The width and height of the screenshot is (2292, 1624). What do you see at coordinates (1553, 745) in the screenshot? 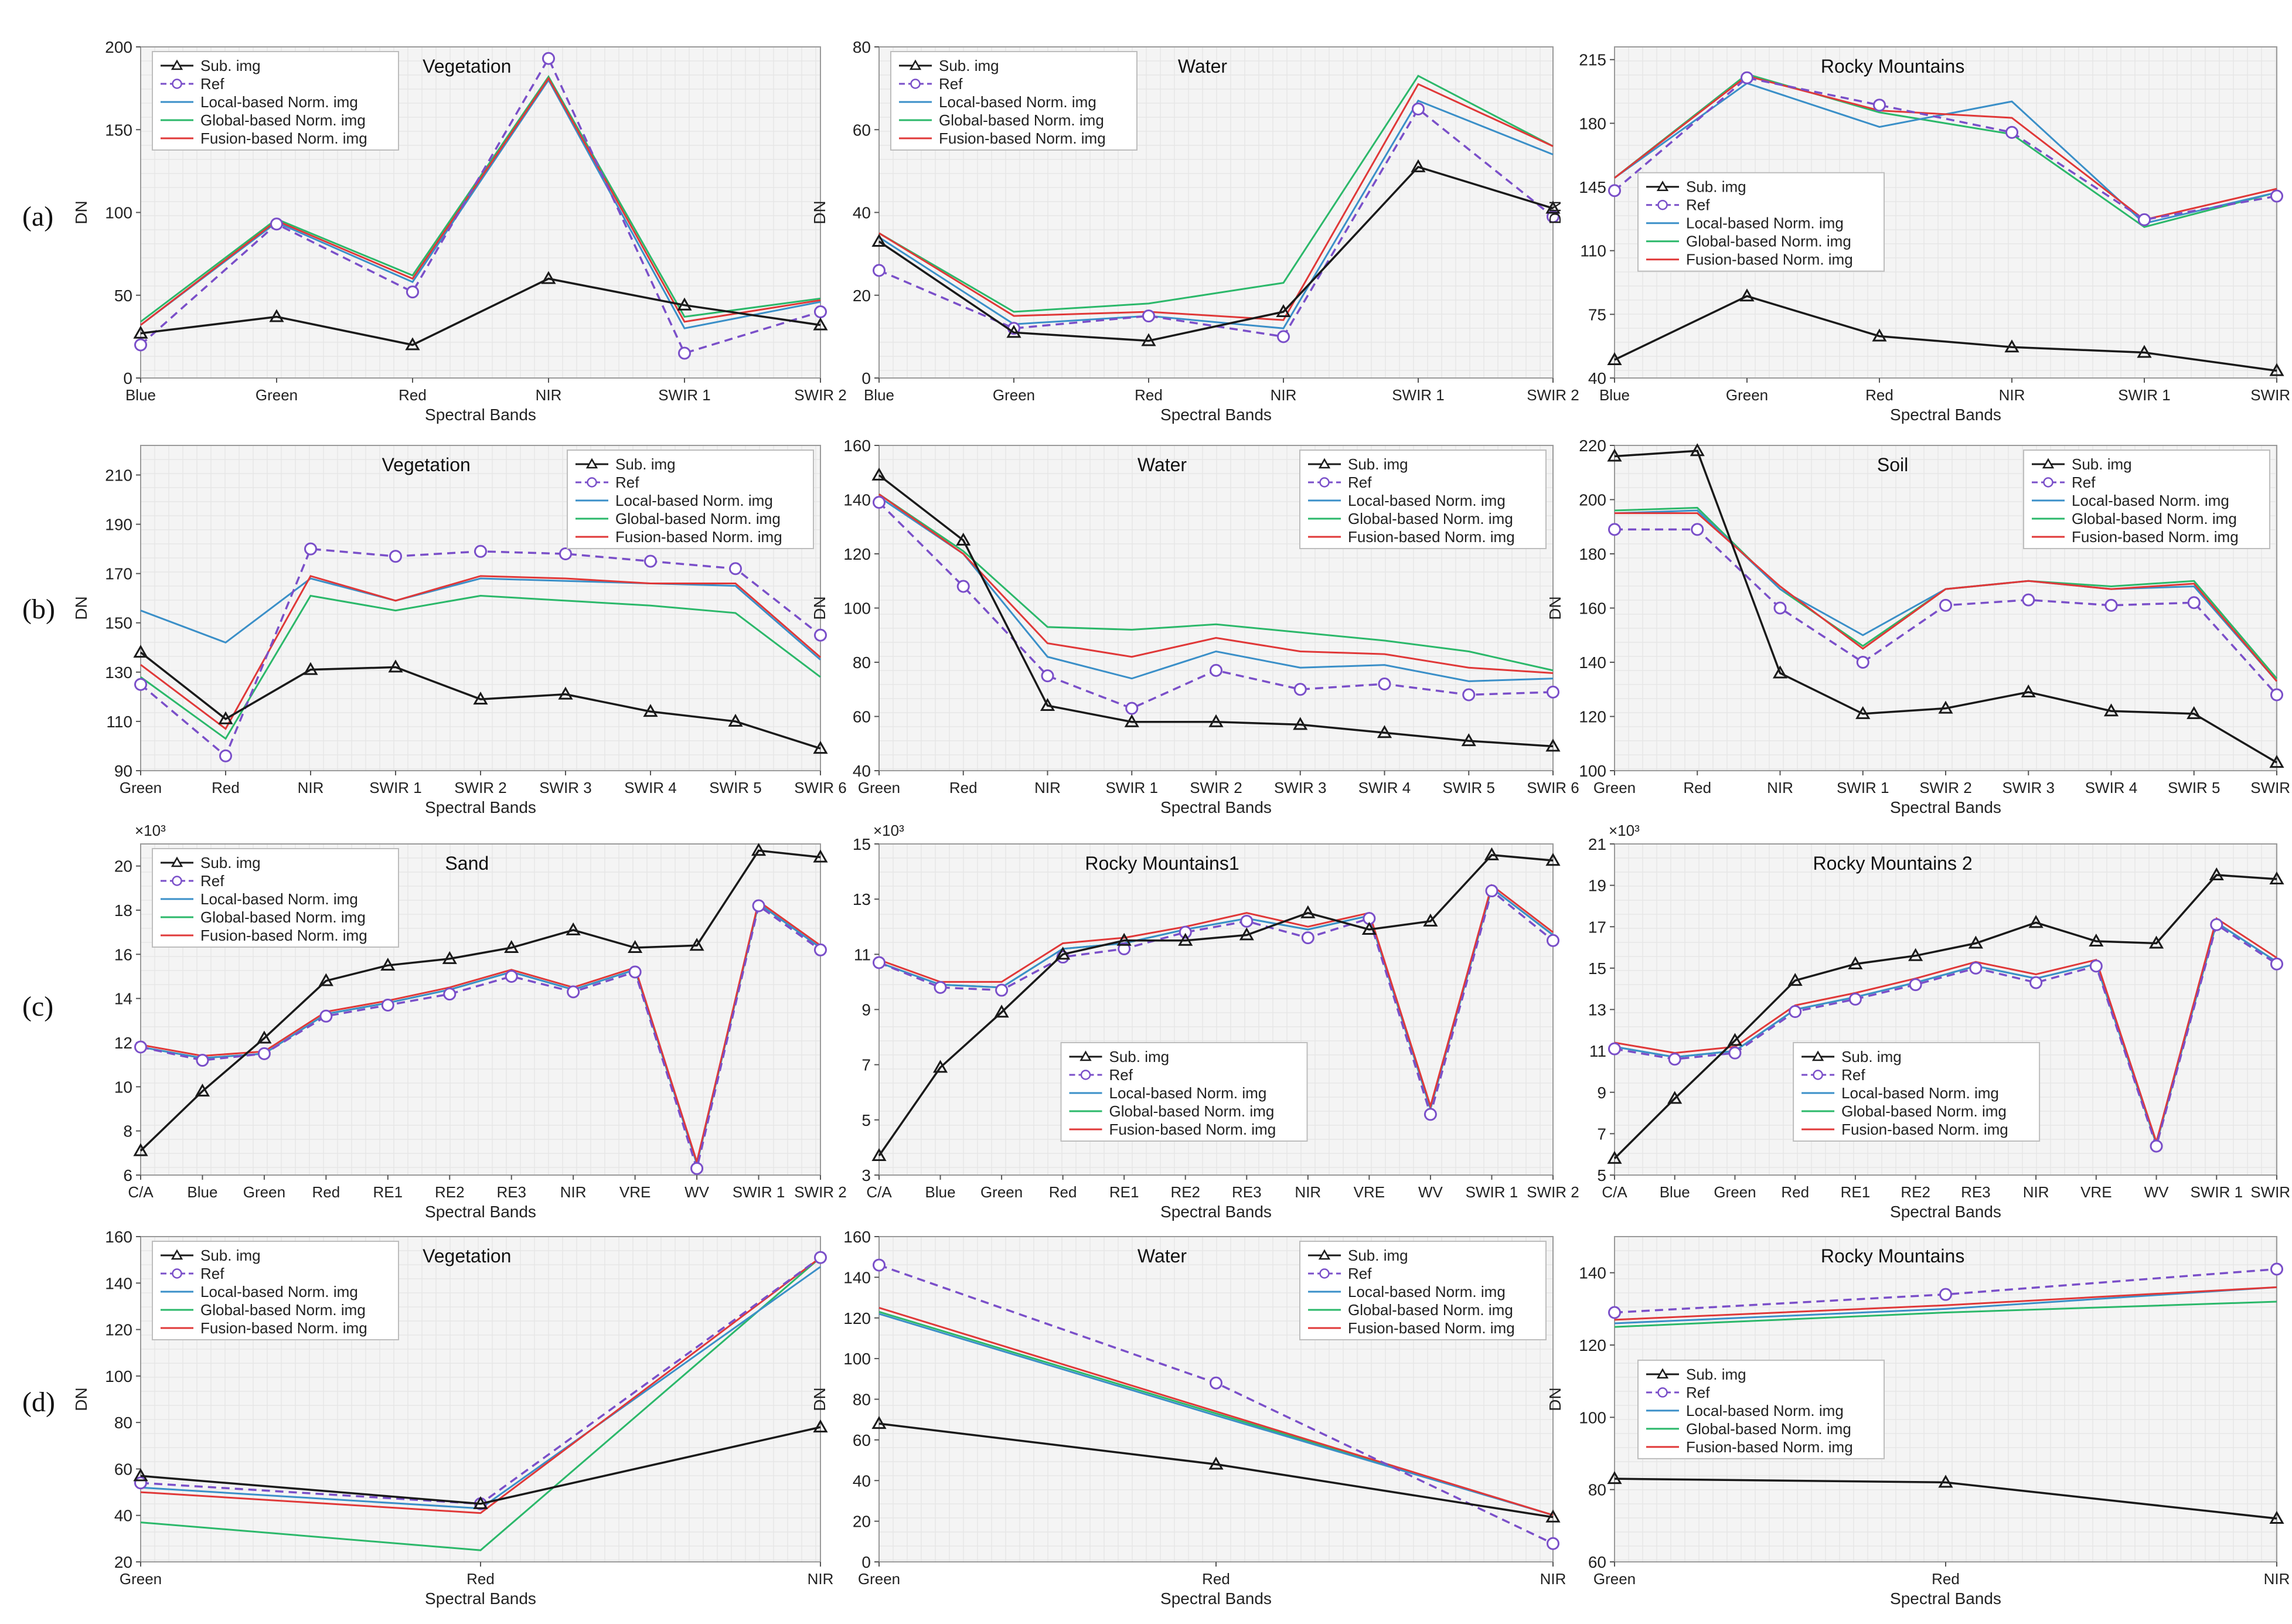
I see `chart-5-series-sub-point` at bounding box center [1553, 745].